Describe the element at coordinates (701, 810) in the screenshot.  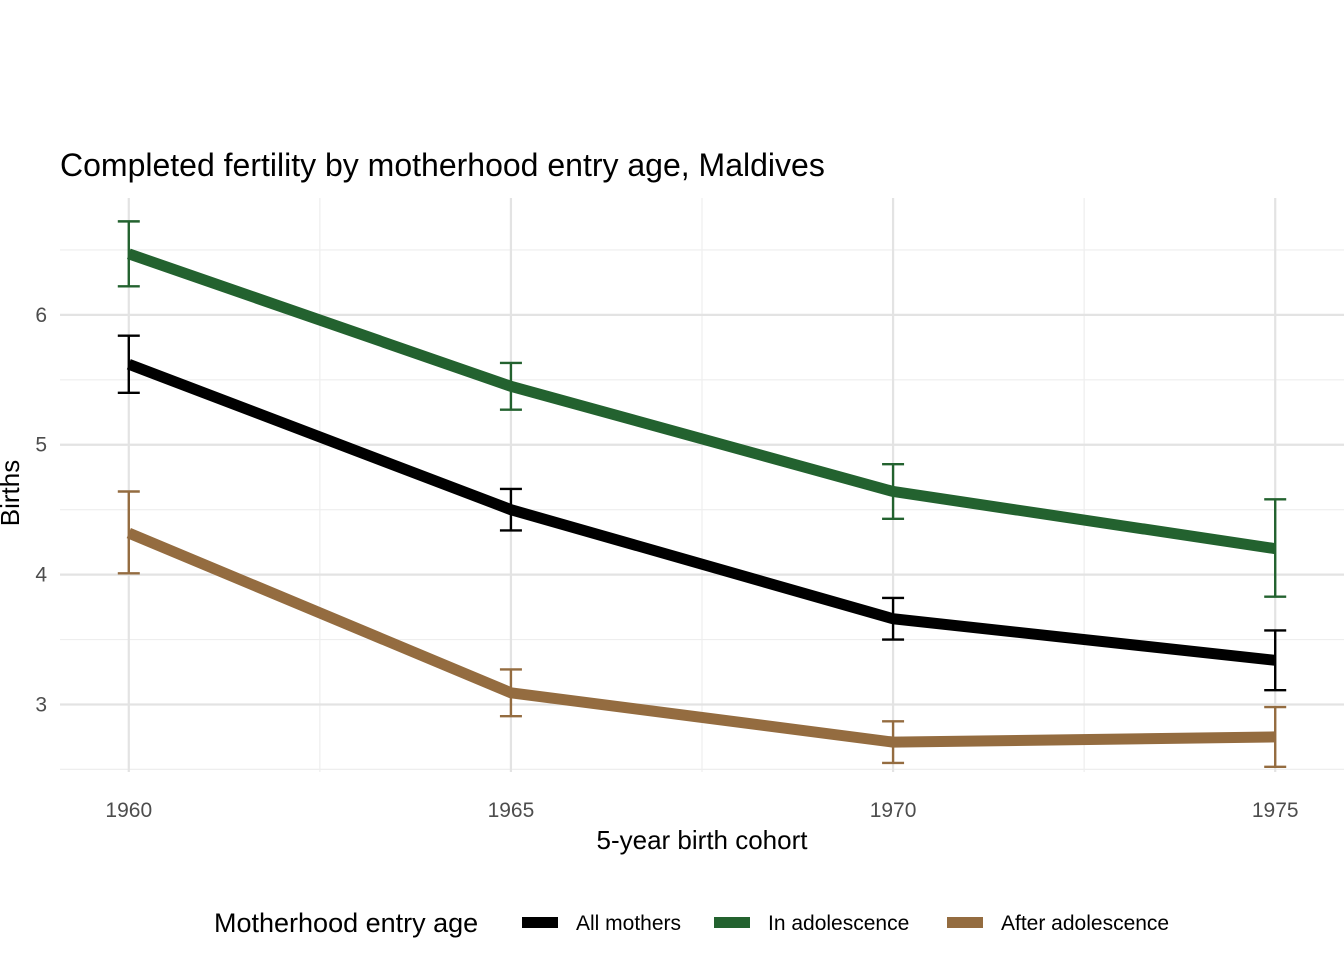
I see `x-axis-ticks: 1960 1965 1970 1975` at that location.